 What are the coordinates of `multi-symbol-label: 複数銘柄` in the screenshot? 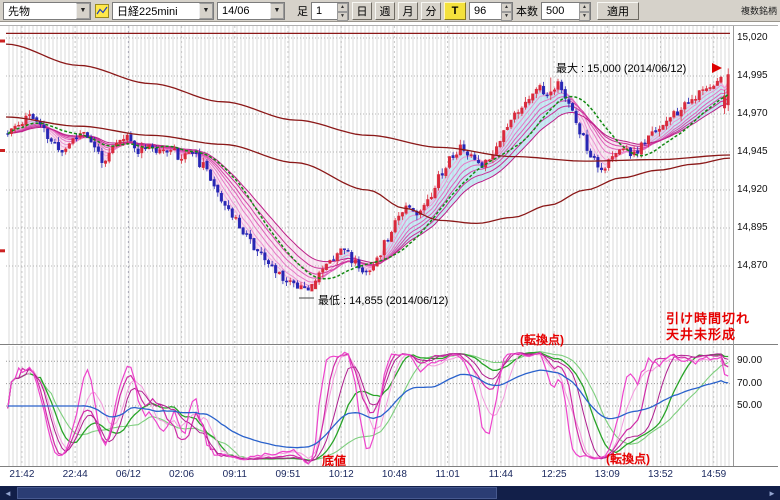 It's located at (758, 11).